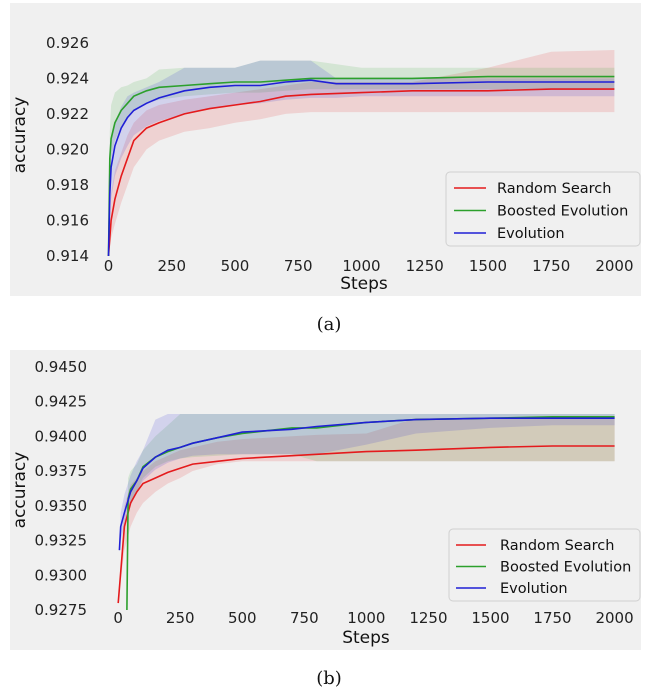 The image size is (659, 694). What do you see at coordinates (614, 618) in the screenshot?
I see `chart-b-x-tick-label: 2000` at bounding box center [614, 618].